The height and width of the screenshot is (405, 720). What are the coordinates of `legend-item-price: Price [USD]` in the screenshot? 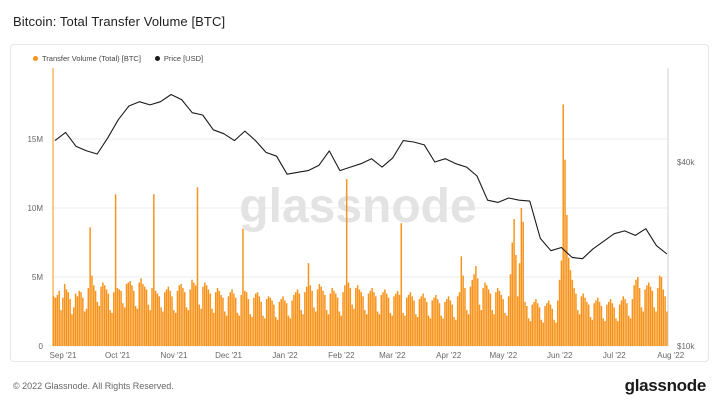 It's located at (179, 58).